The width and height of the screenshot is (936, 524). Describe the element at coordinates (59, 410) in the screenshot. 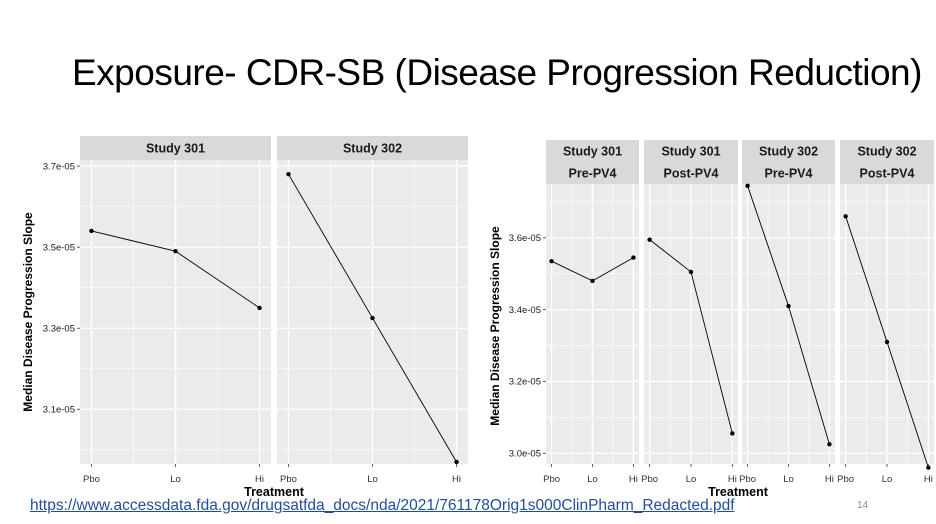

I see `y-tick-label: 3.1e-05` at that location.